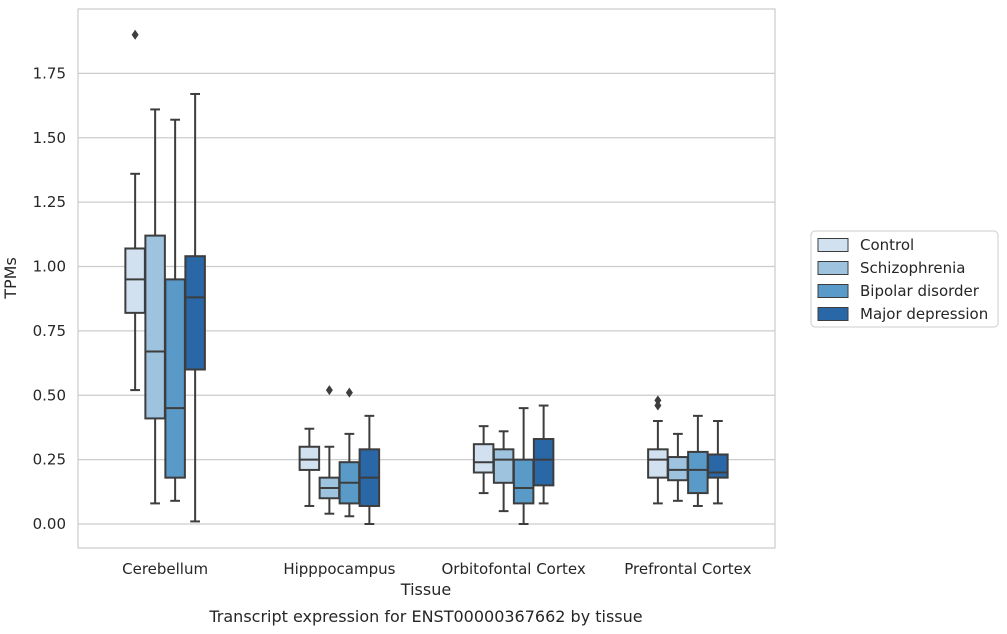  What do you see at coordinates (49, 524) in the screenshot?
I see `y-tick-label: 0.00` at bounding box center [49, 524].